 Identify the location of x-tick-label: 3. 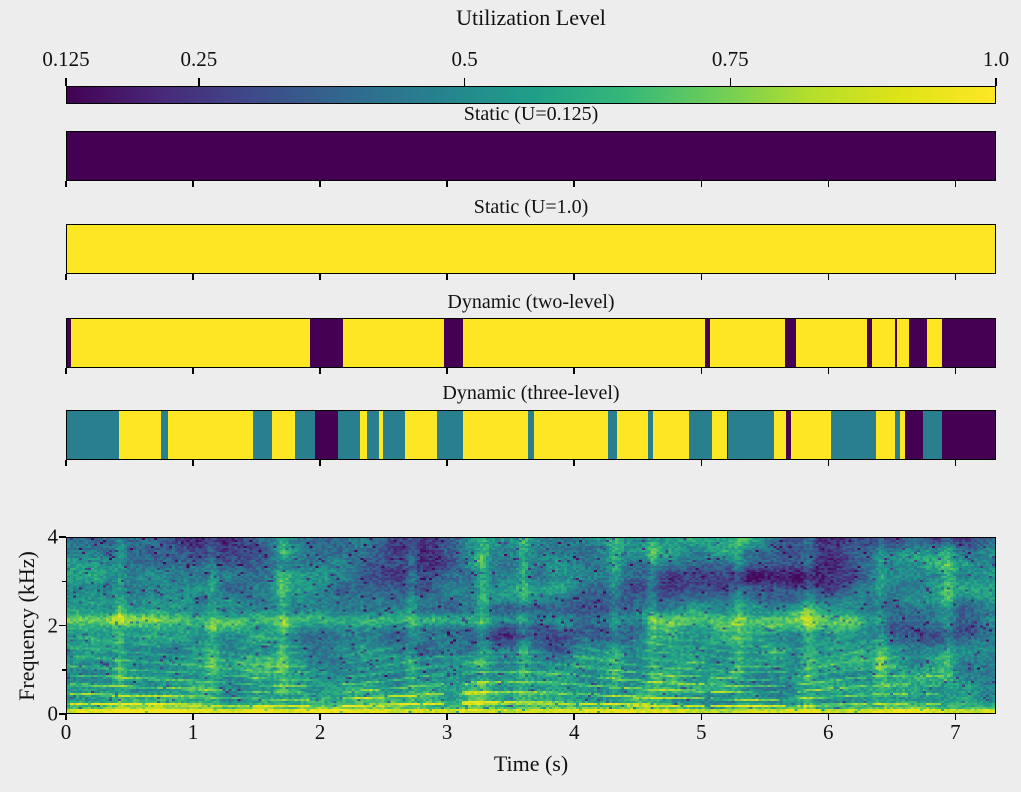
(447, 732).